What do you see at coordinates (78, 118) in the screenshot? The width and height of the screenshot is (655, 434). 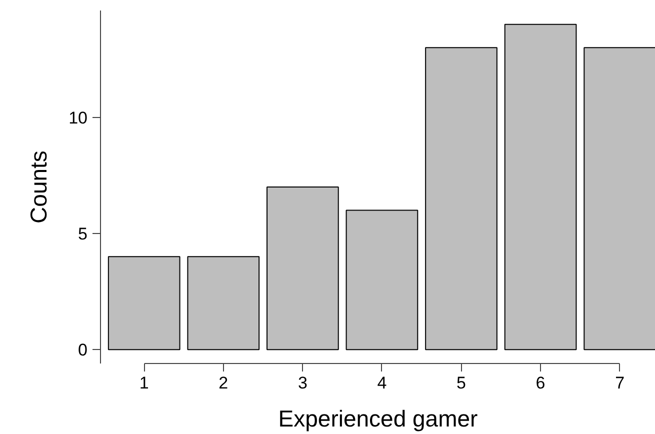 I see `y-tick-label: 10` at bounding box center [78, 118].